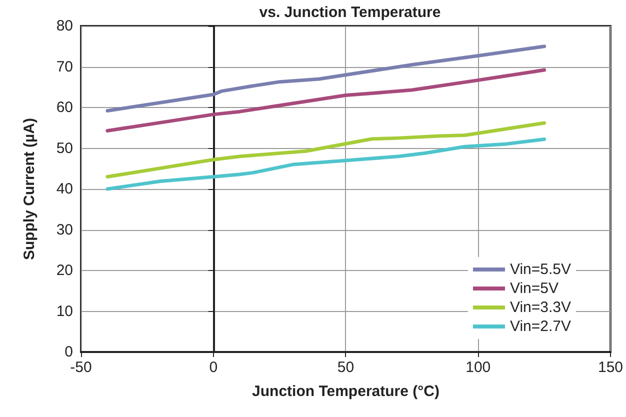 This screenshot has height=417, width=626. What do you see at coordinates (541, 307) in the screenshot?
I see `legend-label: Vin=3.3V` at bounding box center [541, 307].